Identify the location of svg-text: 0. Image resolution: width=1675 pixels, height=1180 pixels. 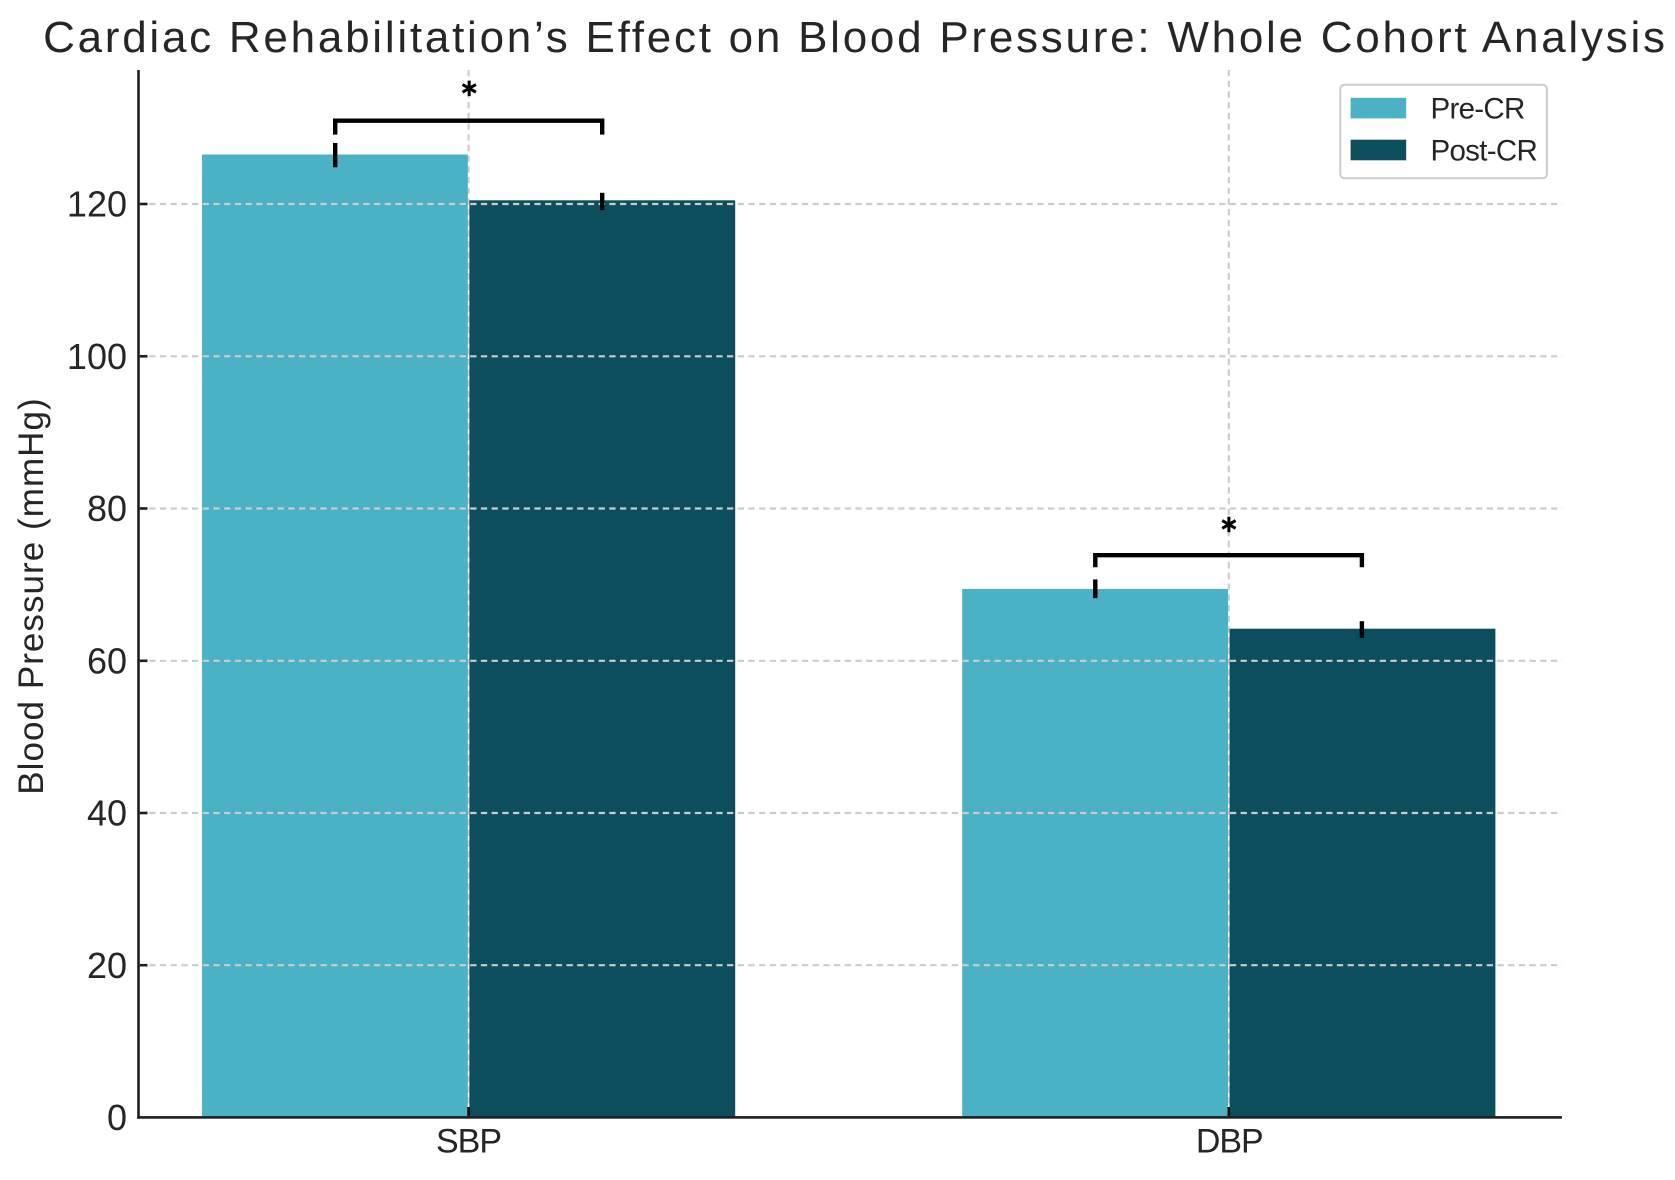
(117, 1117).